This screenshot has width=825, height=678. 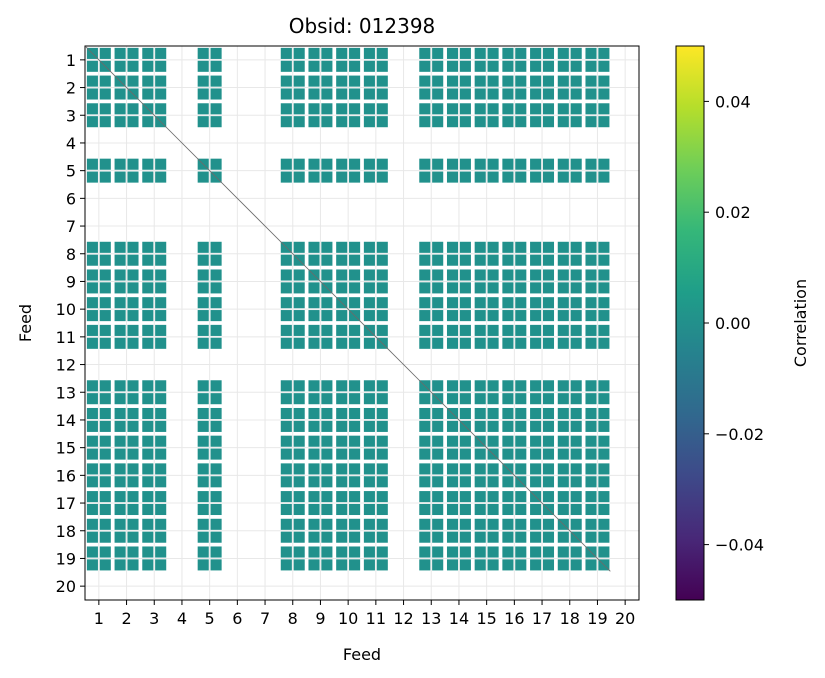 I want to click on y-tick-label: 11, so click(x=66, y=337).